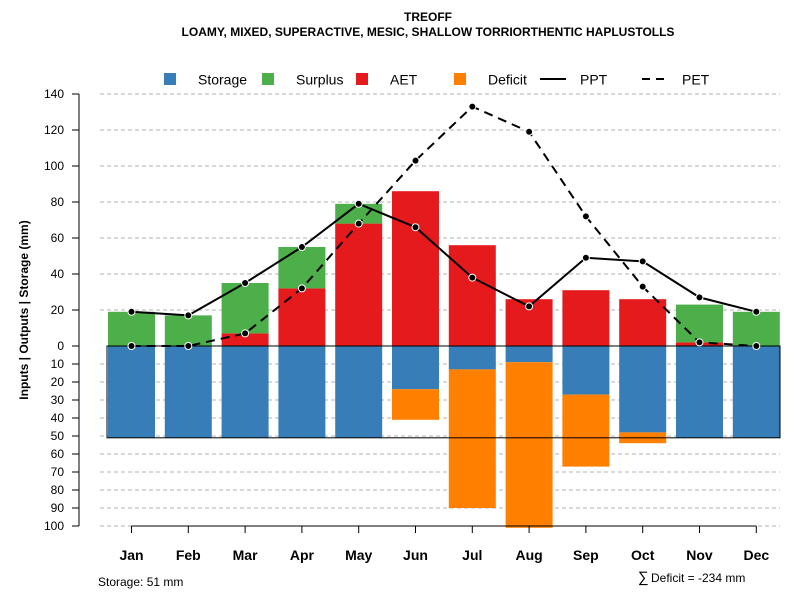 The height and width of the screenshot is (600, 800). I want to click on bar-storage-jun, so click(415, 368).